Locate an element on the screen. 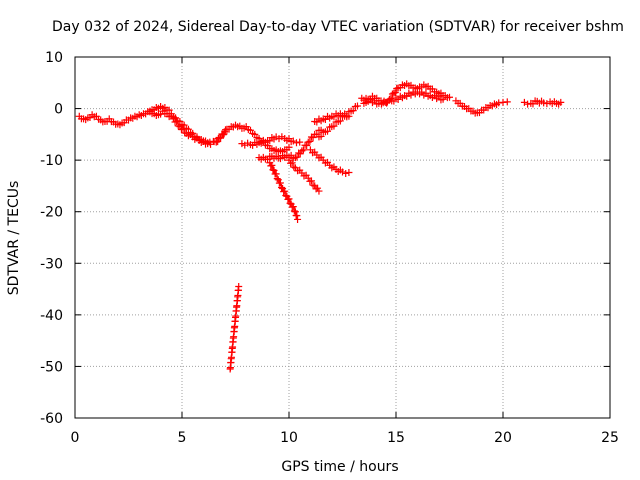  y-tick-label: 0 is located at coordinates (58, 110).